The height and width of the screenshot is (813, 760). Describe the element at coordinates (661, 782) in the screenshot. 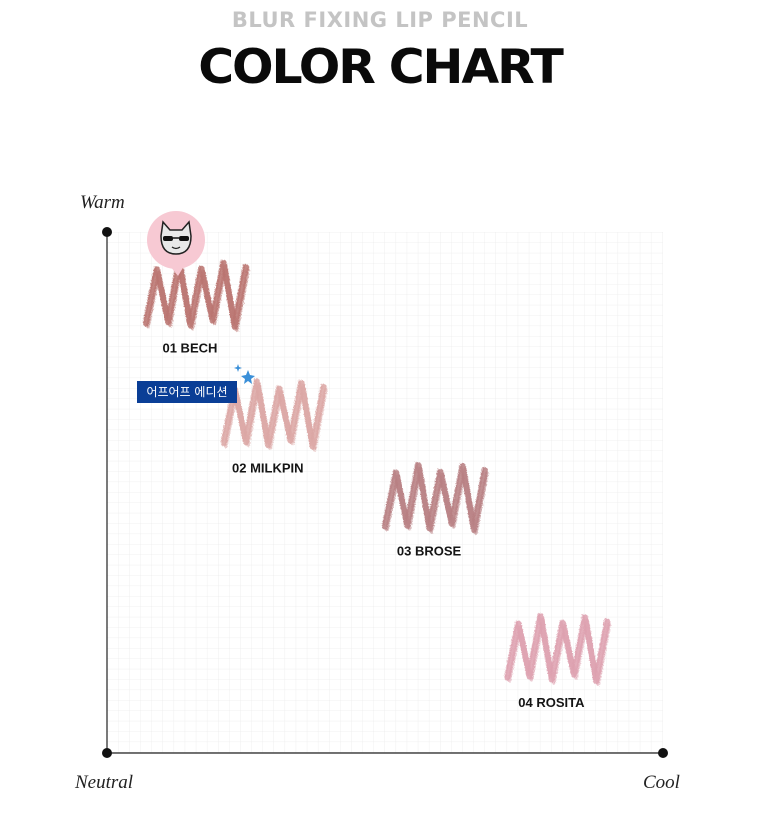

I see `axis-label-cool: Cool` at that location.